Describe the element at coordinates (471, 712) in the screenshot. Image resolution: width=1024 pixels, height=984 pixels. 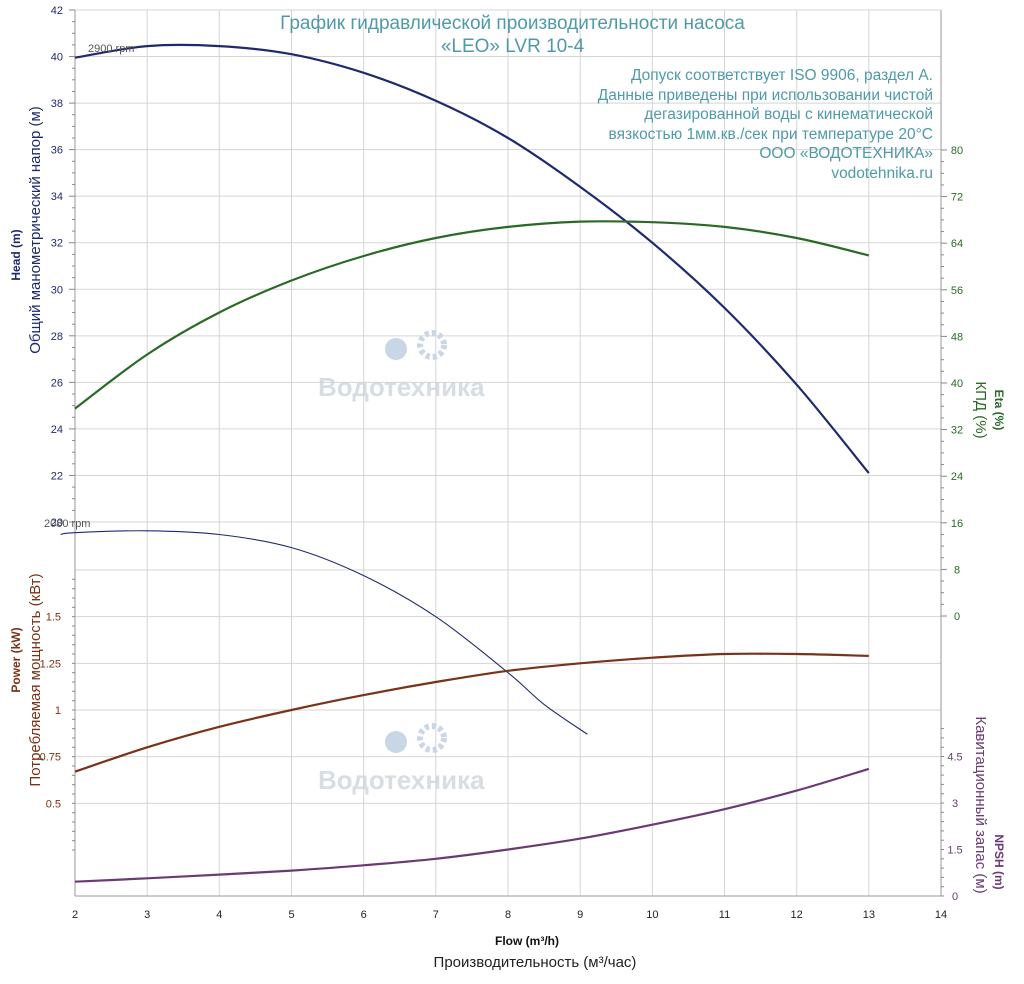
I see `power-curve` at that location.